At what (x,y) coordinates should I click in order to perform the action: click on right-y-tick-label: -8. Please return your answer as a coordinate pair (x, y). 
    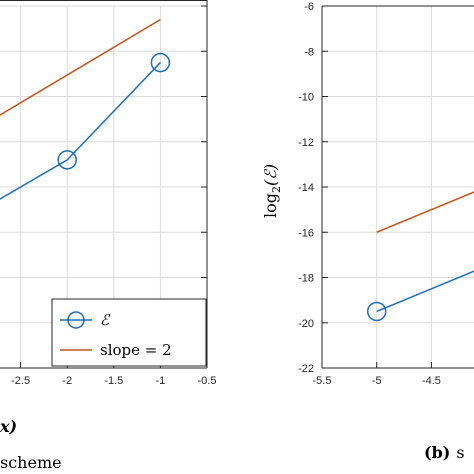
    Looking at the image, I should click on (309, 52).